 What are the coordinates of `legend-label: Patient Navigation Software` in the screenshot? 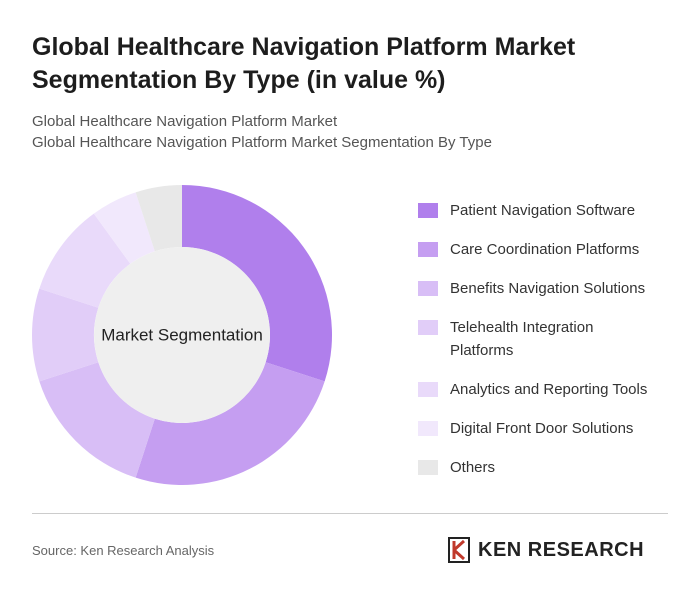 It's located at (543, 210).